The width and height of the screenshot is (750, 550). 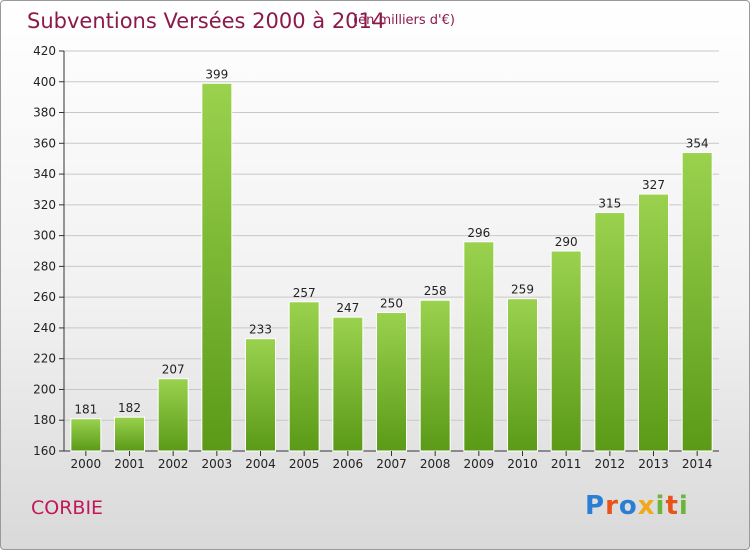 I want to click on bar-2013, so click(x=653, y=322).